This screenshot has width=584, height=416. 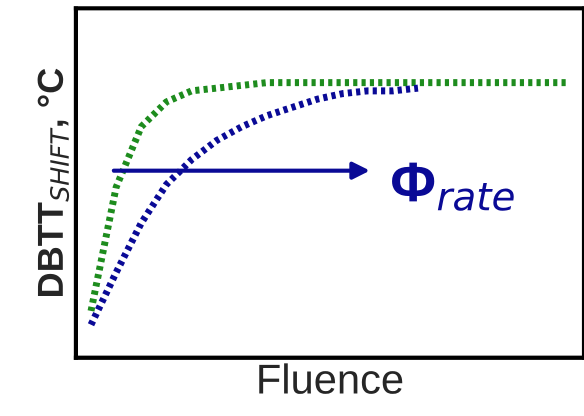 What do you see at coordinates (330, 378) in the screenshot?
I see `x-axis-title: Fluence` at bounding box center [330, 378].